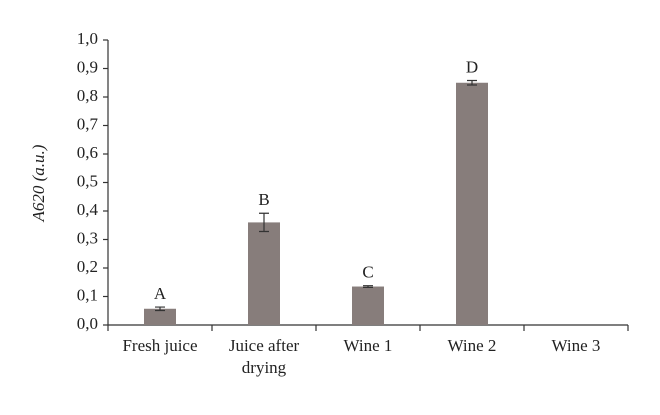 The image size is (660, 415). What do you see at coordinates (87, 66) in the screenshot?
I see `y-tick-label: 0,9` at bounding box center [87, 66].